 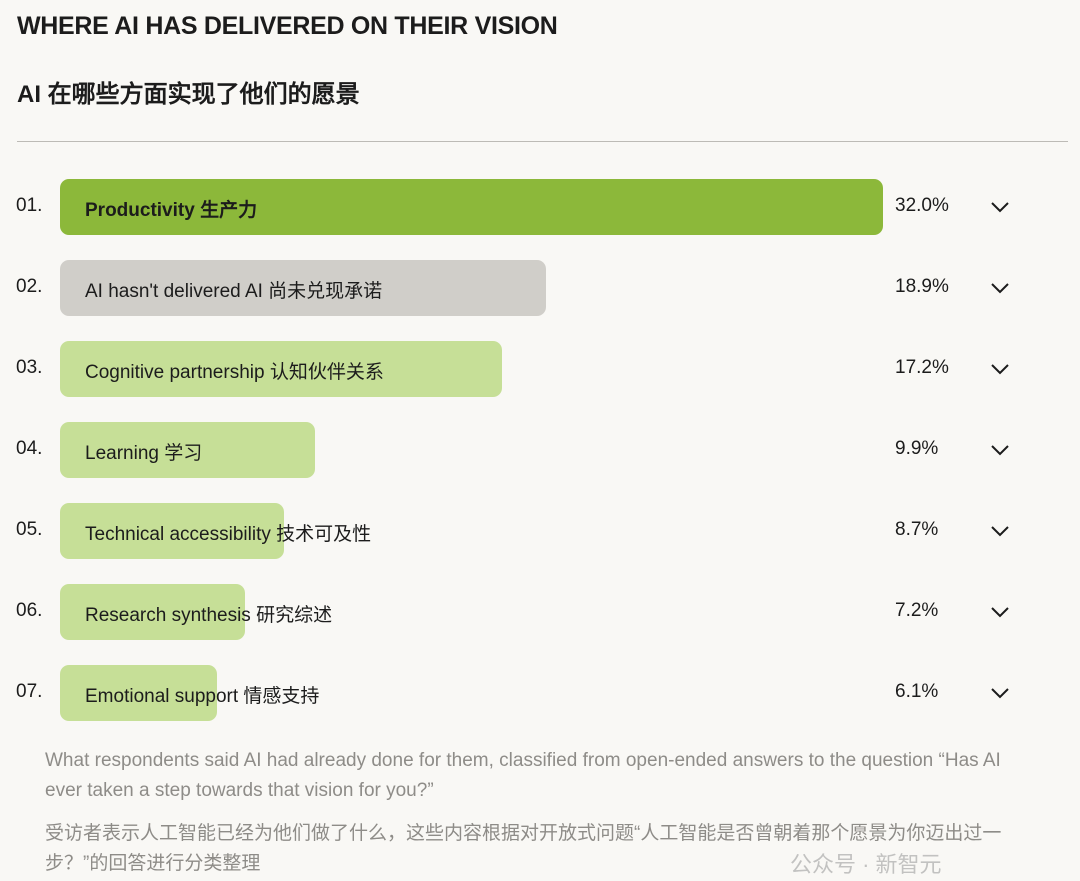 I want to click on rank-number: 06., so click(x=29, y=610).